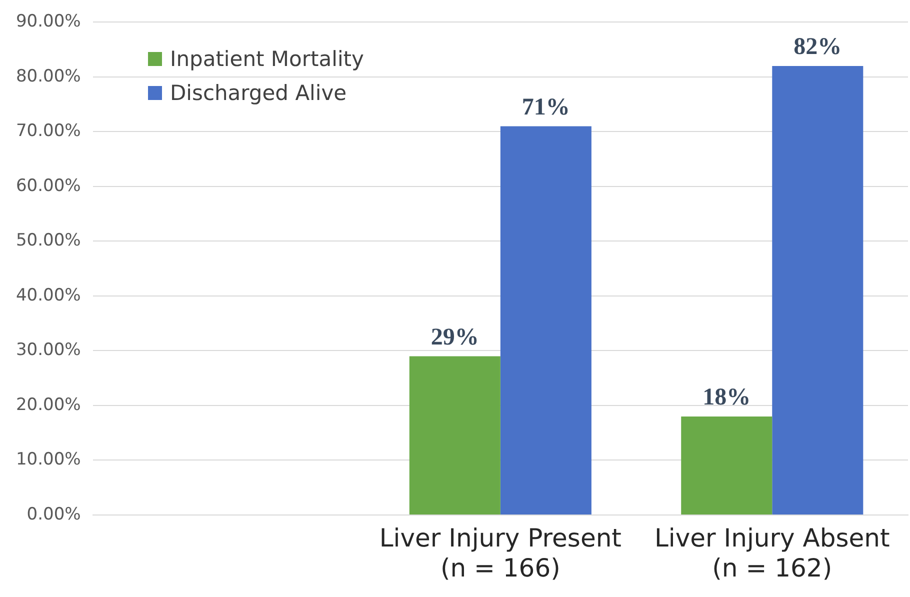 The width and height of the screenshot is (910, 597). I want to click on data-label: 82%, so click(818, 47).